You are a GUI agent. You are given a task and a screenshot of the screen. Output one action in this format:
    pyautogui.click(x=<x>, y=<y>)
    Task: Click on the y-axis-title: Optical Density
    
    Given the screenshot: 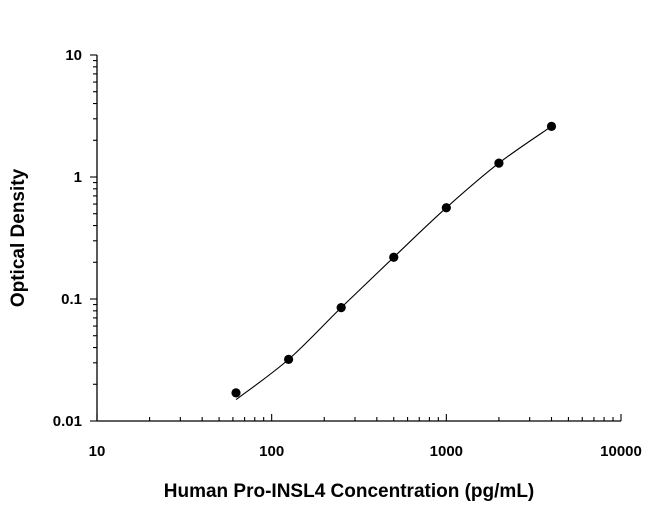 What is the action you would take?
    pyautogui.click(x=18, y=237)
    